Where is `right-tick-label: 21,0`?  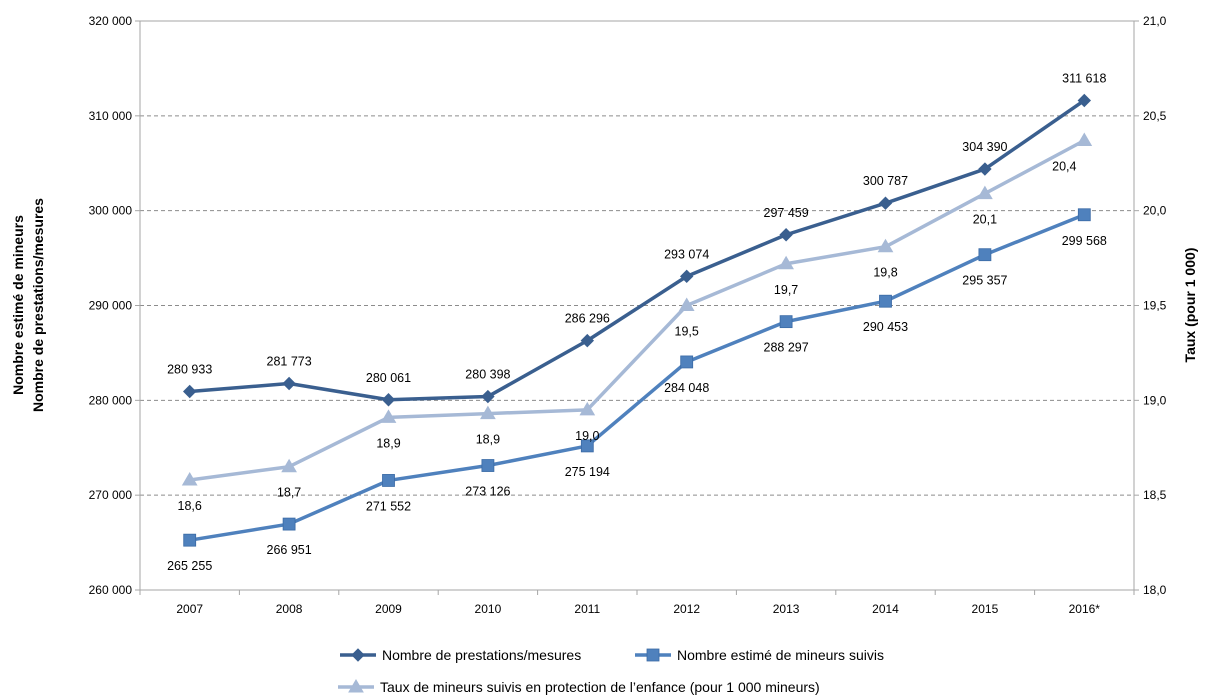 right-tick-label: 21,0 is located at coordinates (1155, 21).